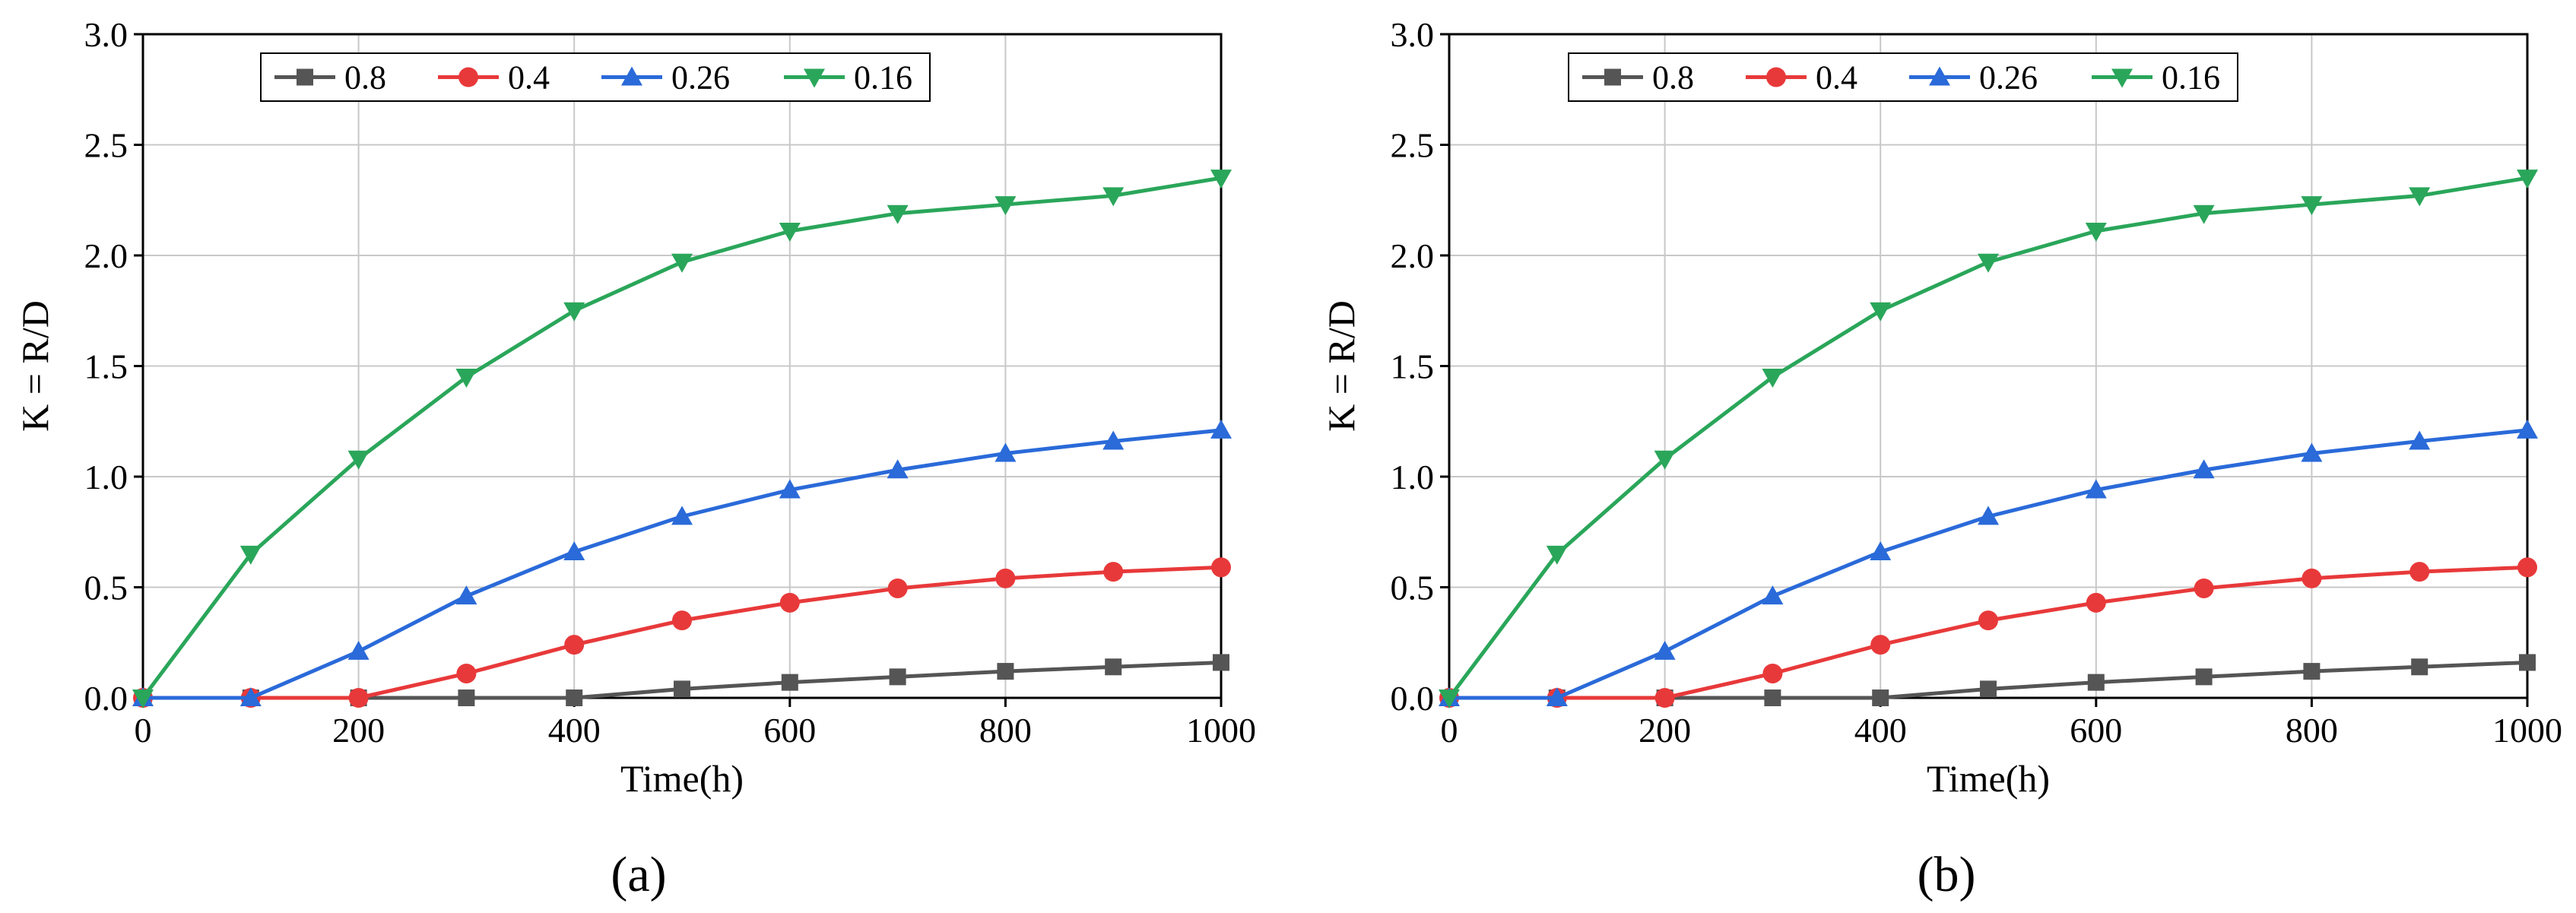 This screenshot has height=913, width=2576. I want to click on legend-marker-0.16, so click(2122, 78).